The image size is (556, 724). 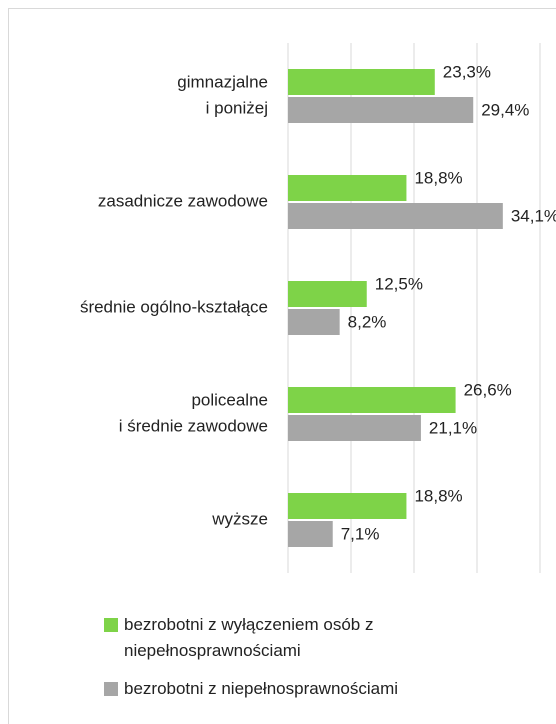 I want to click on data-label: 23,3%, so click(x=467, y=71).